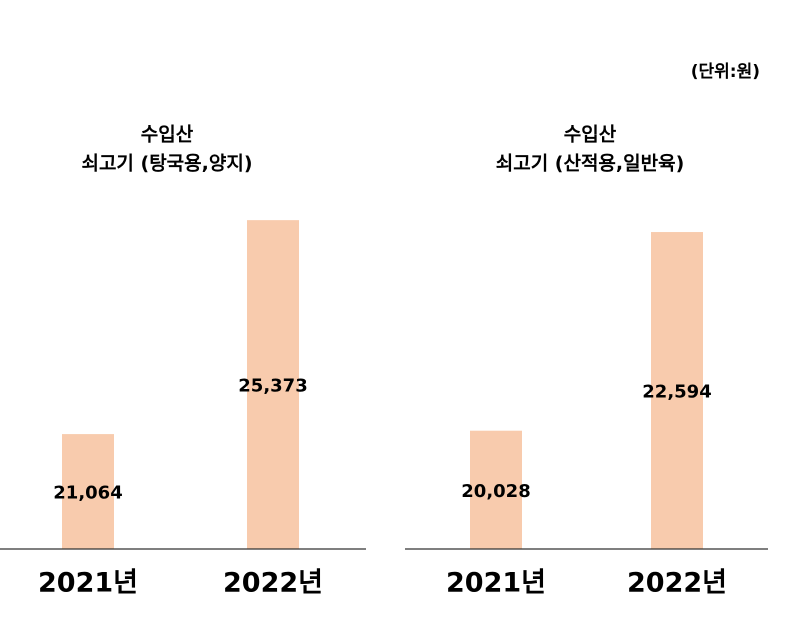 The height and width of the screenshot is (625, 786). What do you see at coordinates (166, 164) in the screenshot?
I see `chart-subtitle: 쇠고기 (탕국용,양지)` at bounding box center [166, 164].